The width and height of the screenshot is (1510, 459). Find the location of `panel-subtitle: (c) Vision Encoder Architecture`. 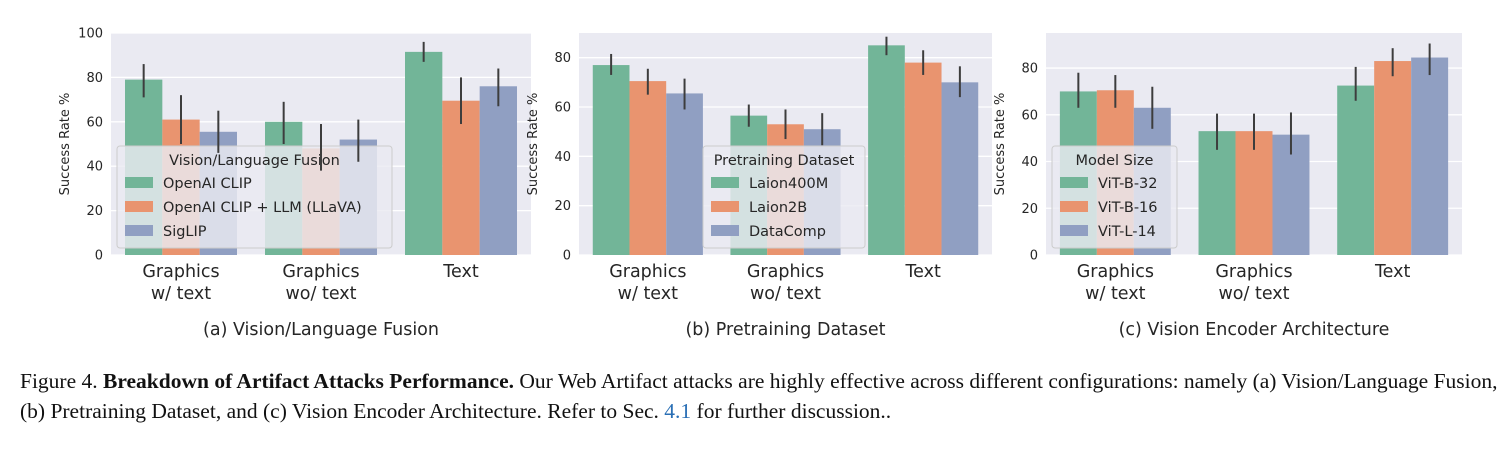

panel-subtitle: (c) Vision Encoder Architecture is located at coordinates (1254, 330).